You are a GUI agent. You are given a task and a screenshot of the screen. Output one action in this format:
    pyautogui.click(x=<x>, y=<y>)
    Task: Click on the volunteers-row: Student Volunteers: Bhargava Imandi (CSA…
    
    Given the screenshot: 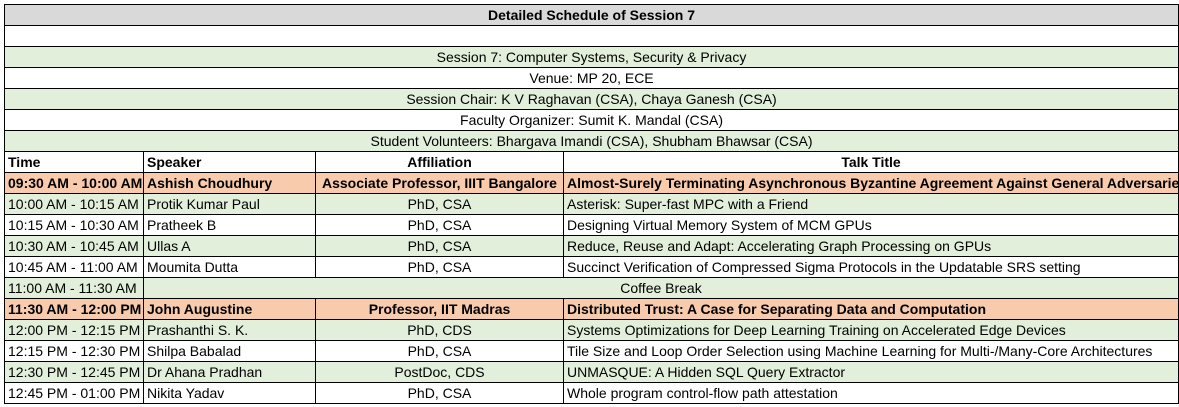 What is the action you would take?
    pyautogui.click(x=591, y=141)
    